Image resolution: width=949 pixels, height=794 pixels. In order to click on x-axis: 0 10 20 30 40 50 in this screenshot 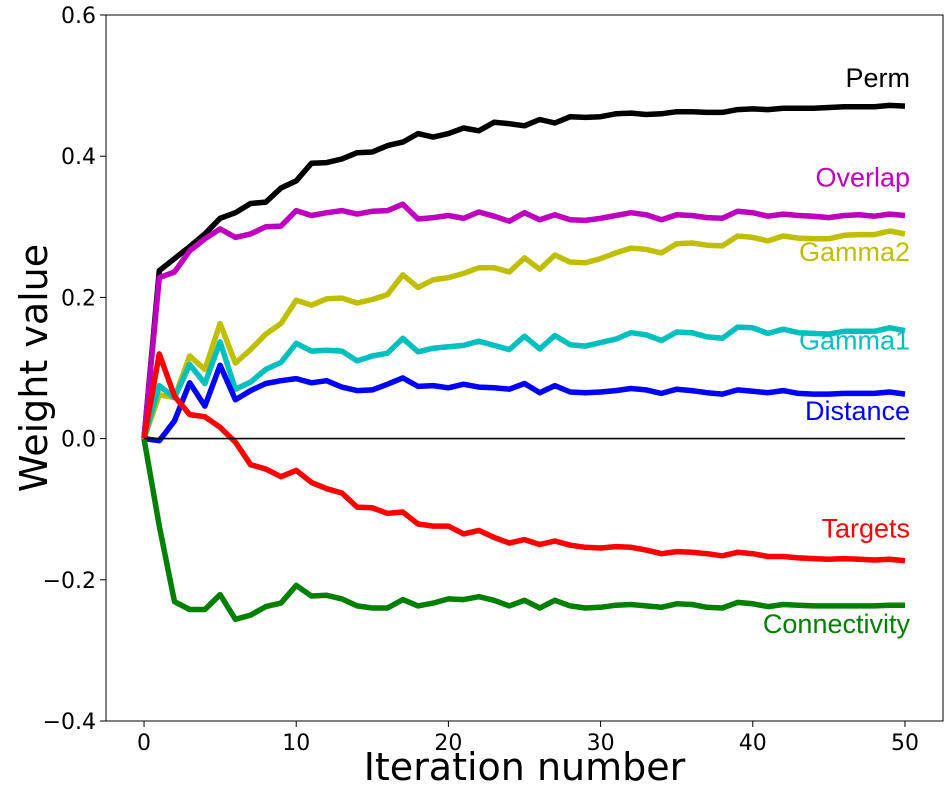, I will do `click(528, 738)`.